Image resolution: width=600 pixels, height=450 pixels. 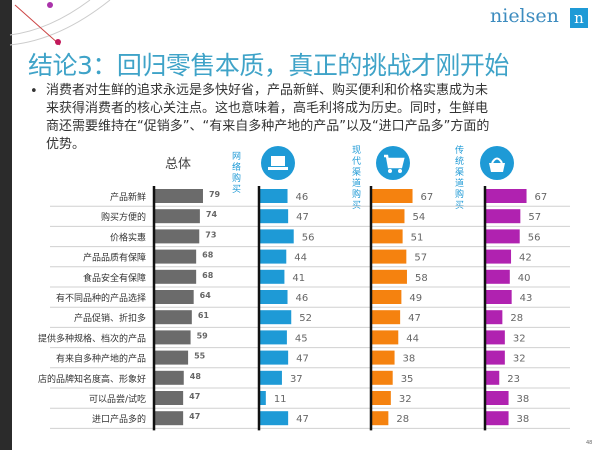 What do you see at coordinates (212, 214) in the screenshot?
I see `data-label: 74` at bounding box center [212, 214].